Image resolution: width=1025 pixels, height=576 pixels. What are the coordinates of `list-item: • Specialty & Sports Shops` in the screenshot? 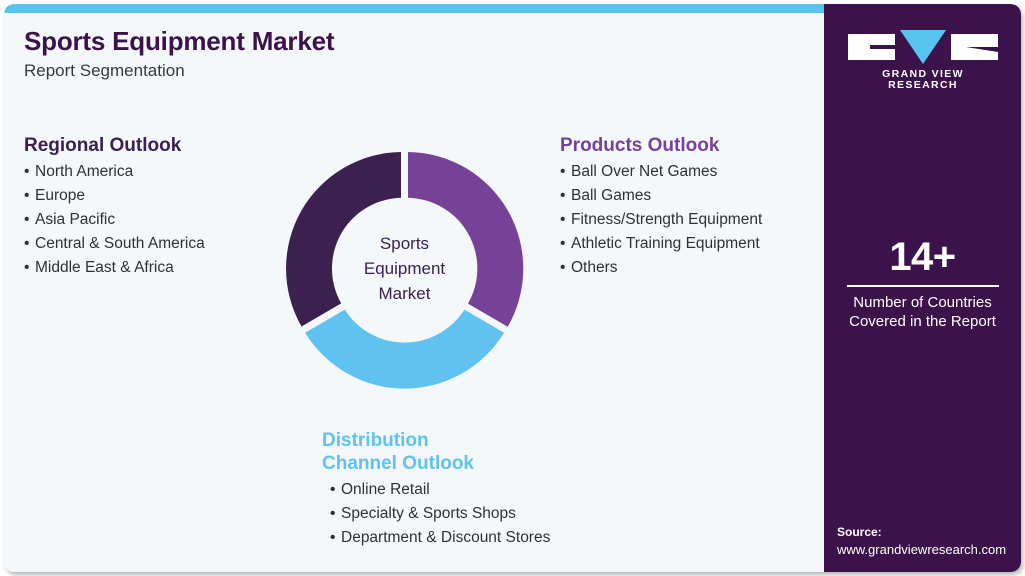 It's located at (491, 514).